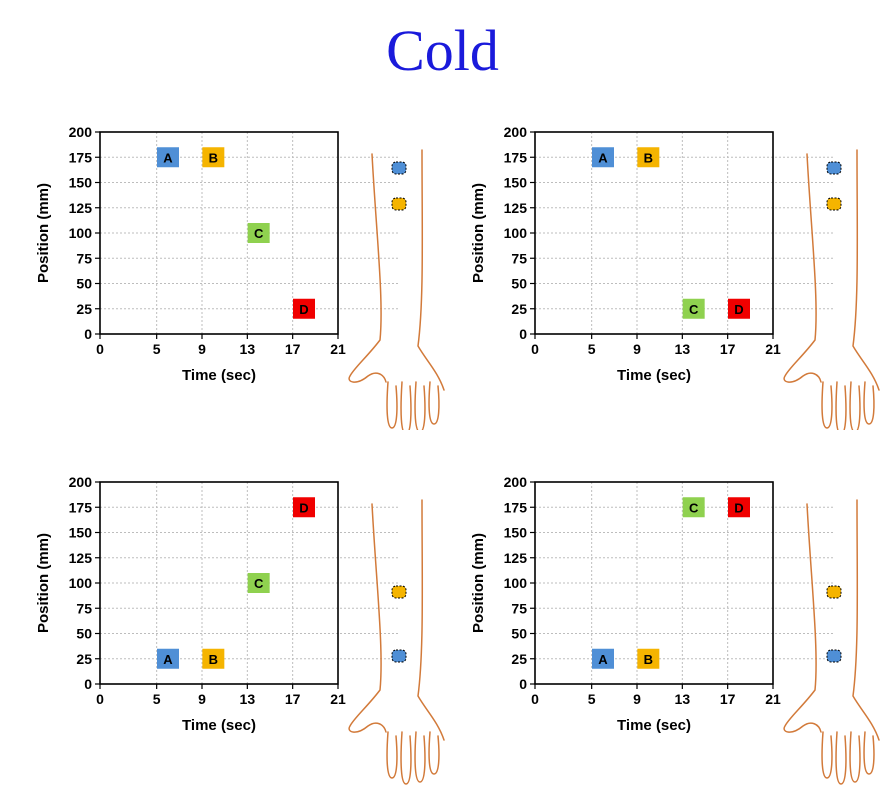 This screenshot has width=885, height=800. I want to click on chart-2-ytick-label: 50, so click(519, 284).